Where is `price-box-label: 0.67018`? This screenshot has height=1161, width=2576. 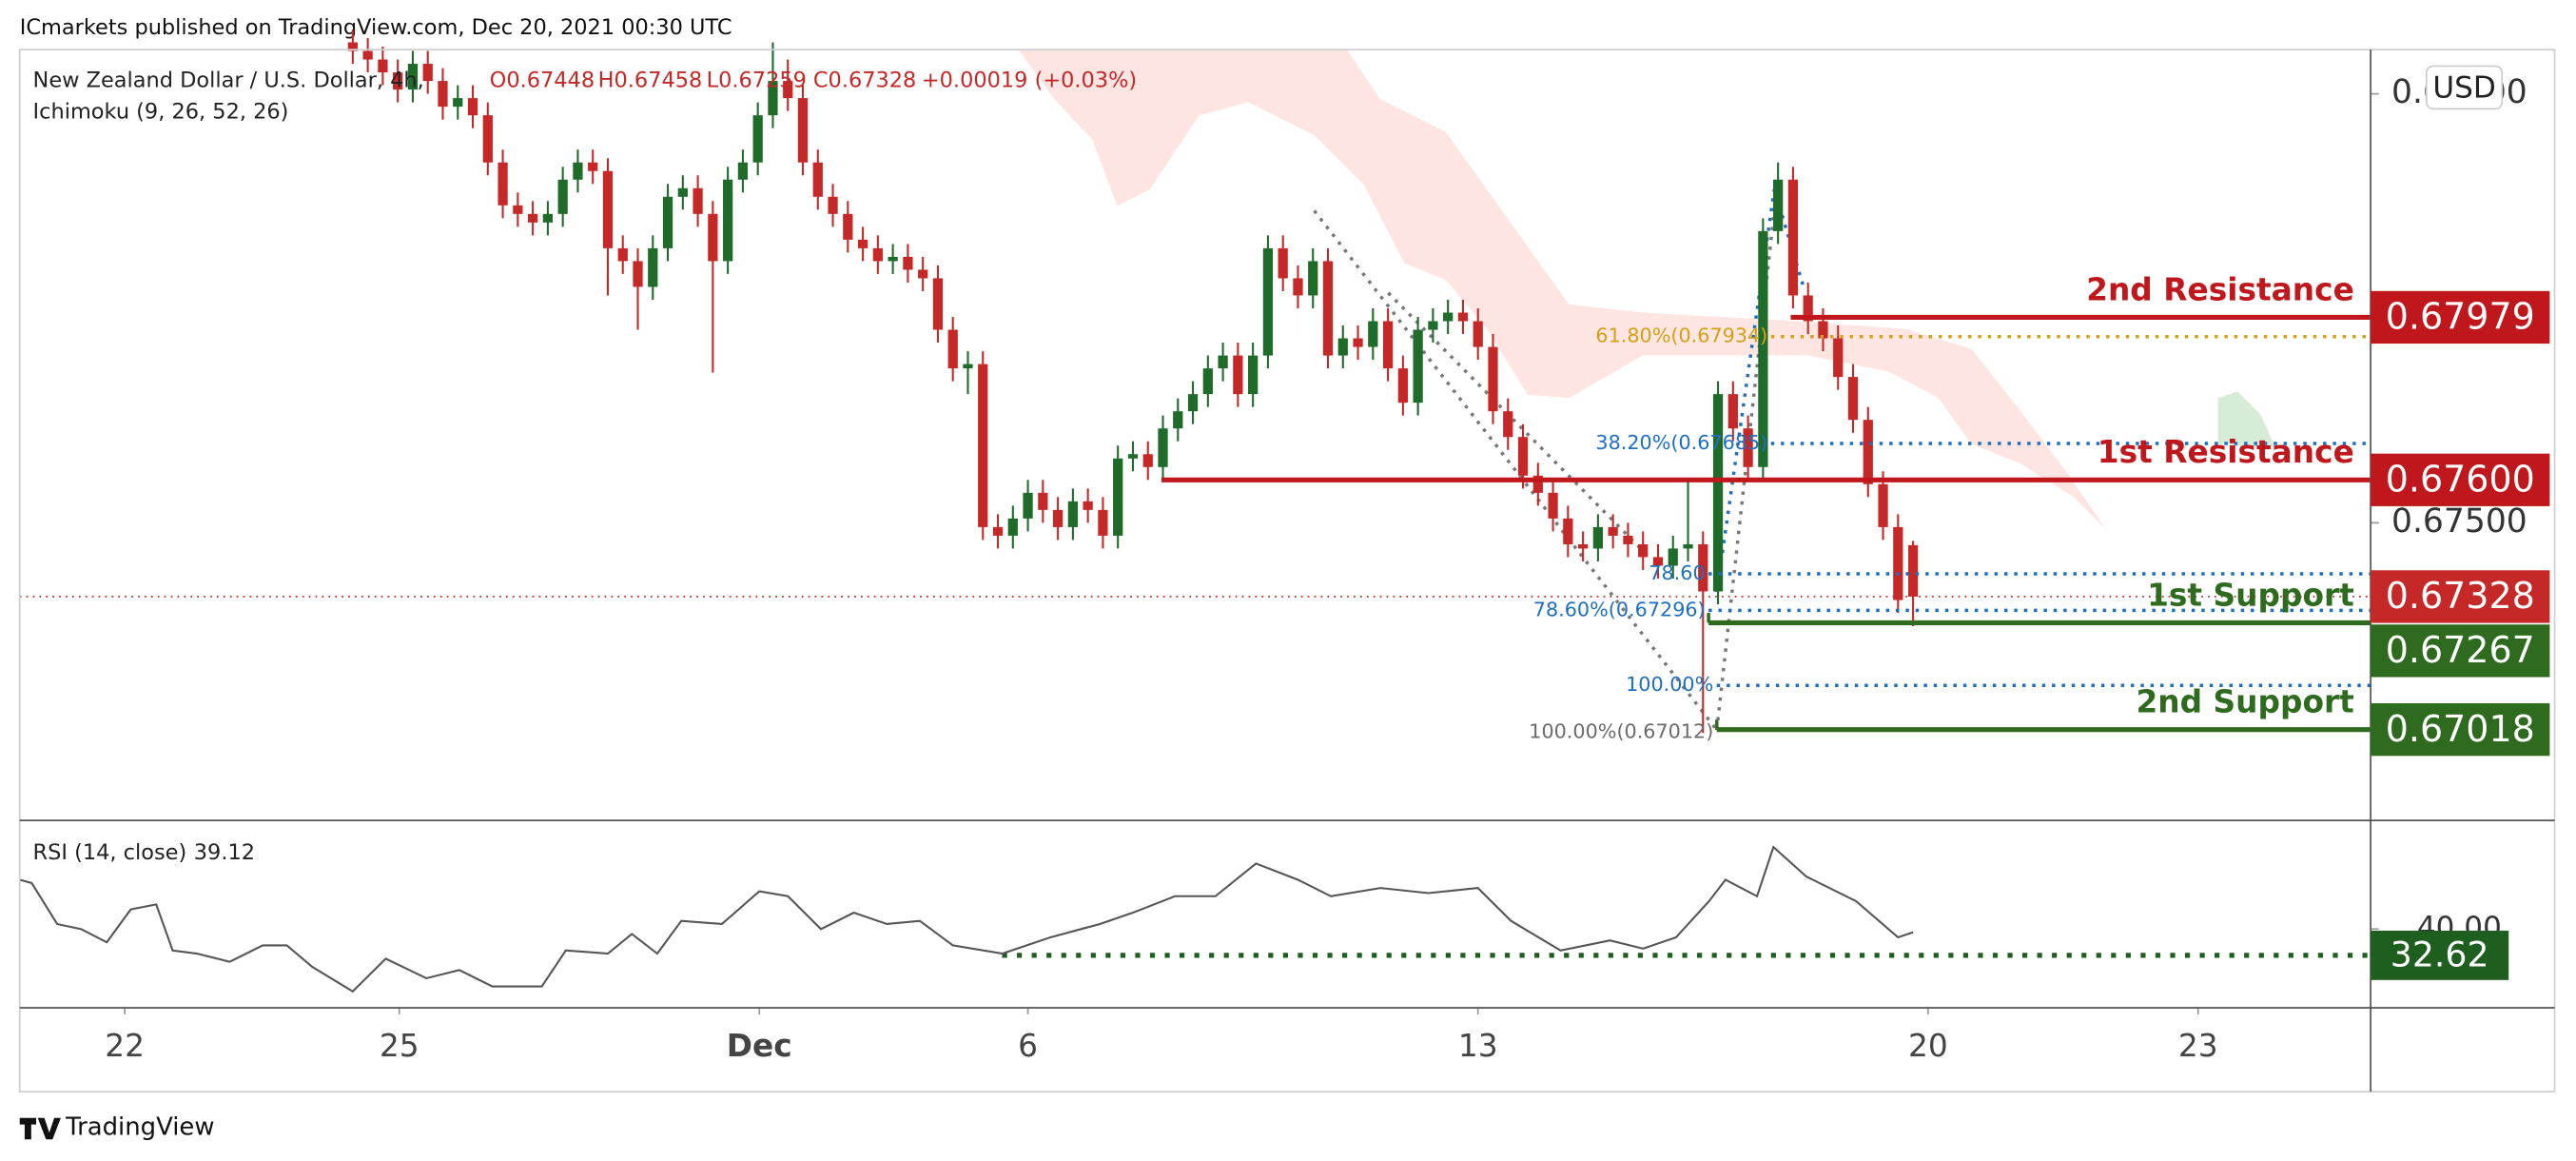 price-box-label: 0.67018 is located at coordinates (2460, 729).